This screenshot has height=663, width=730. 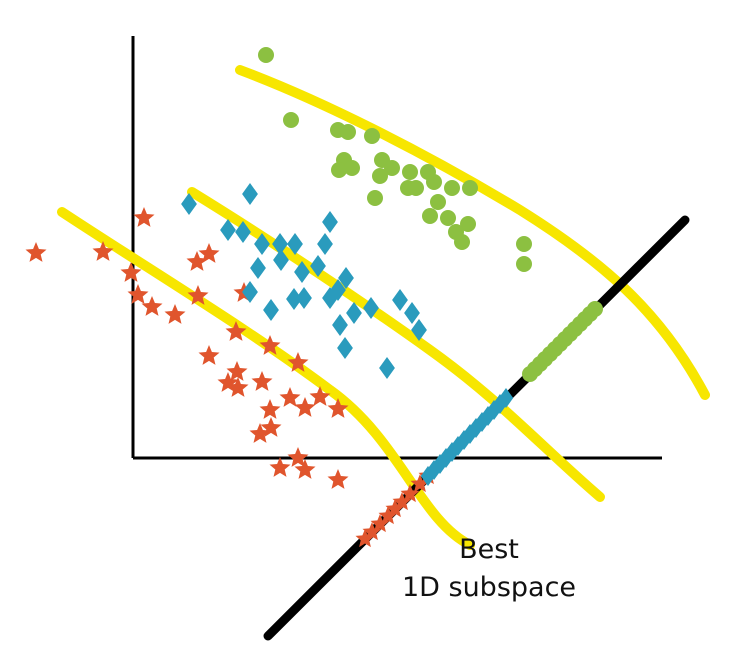 I want to click on caption-line-2: 1D subspace, so click(x=489, y=587).